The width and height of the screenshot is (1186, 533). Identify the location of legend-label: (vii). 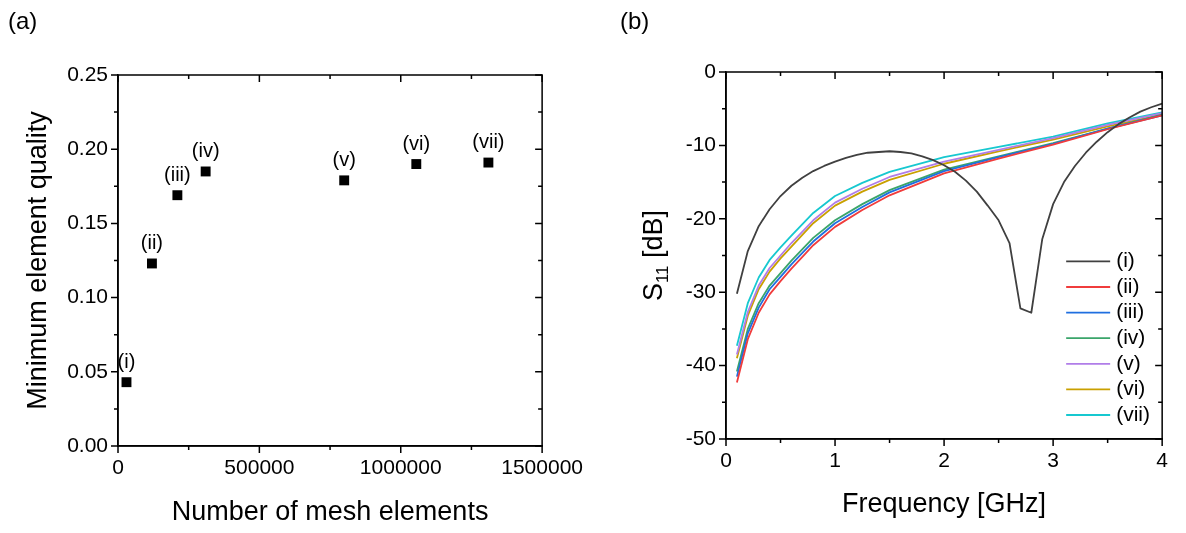
(1133, 413).